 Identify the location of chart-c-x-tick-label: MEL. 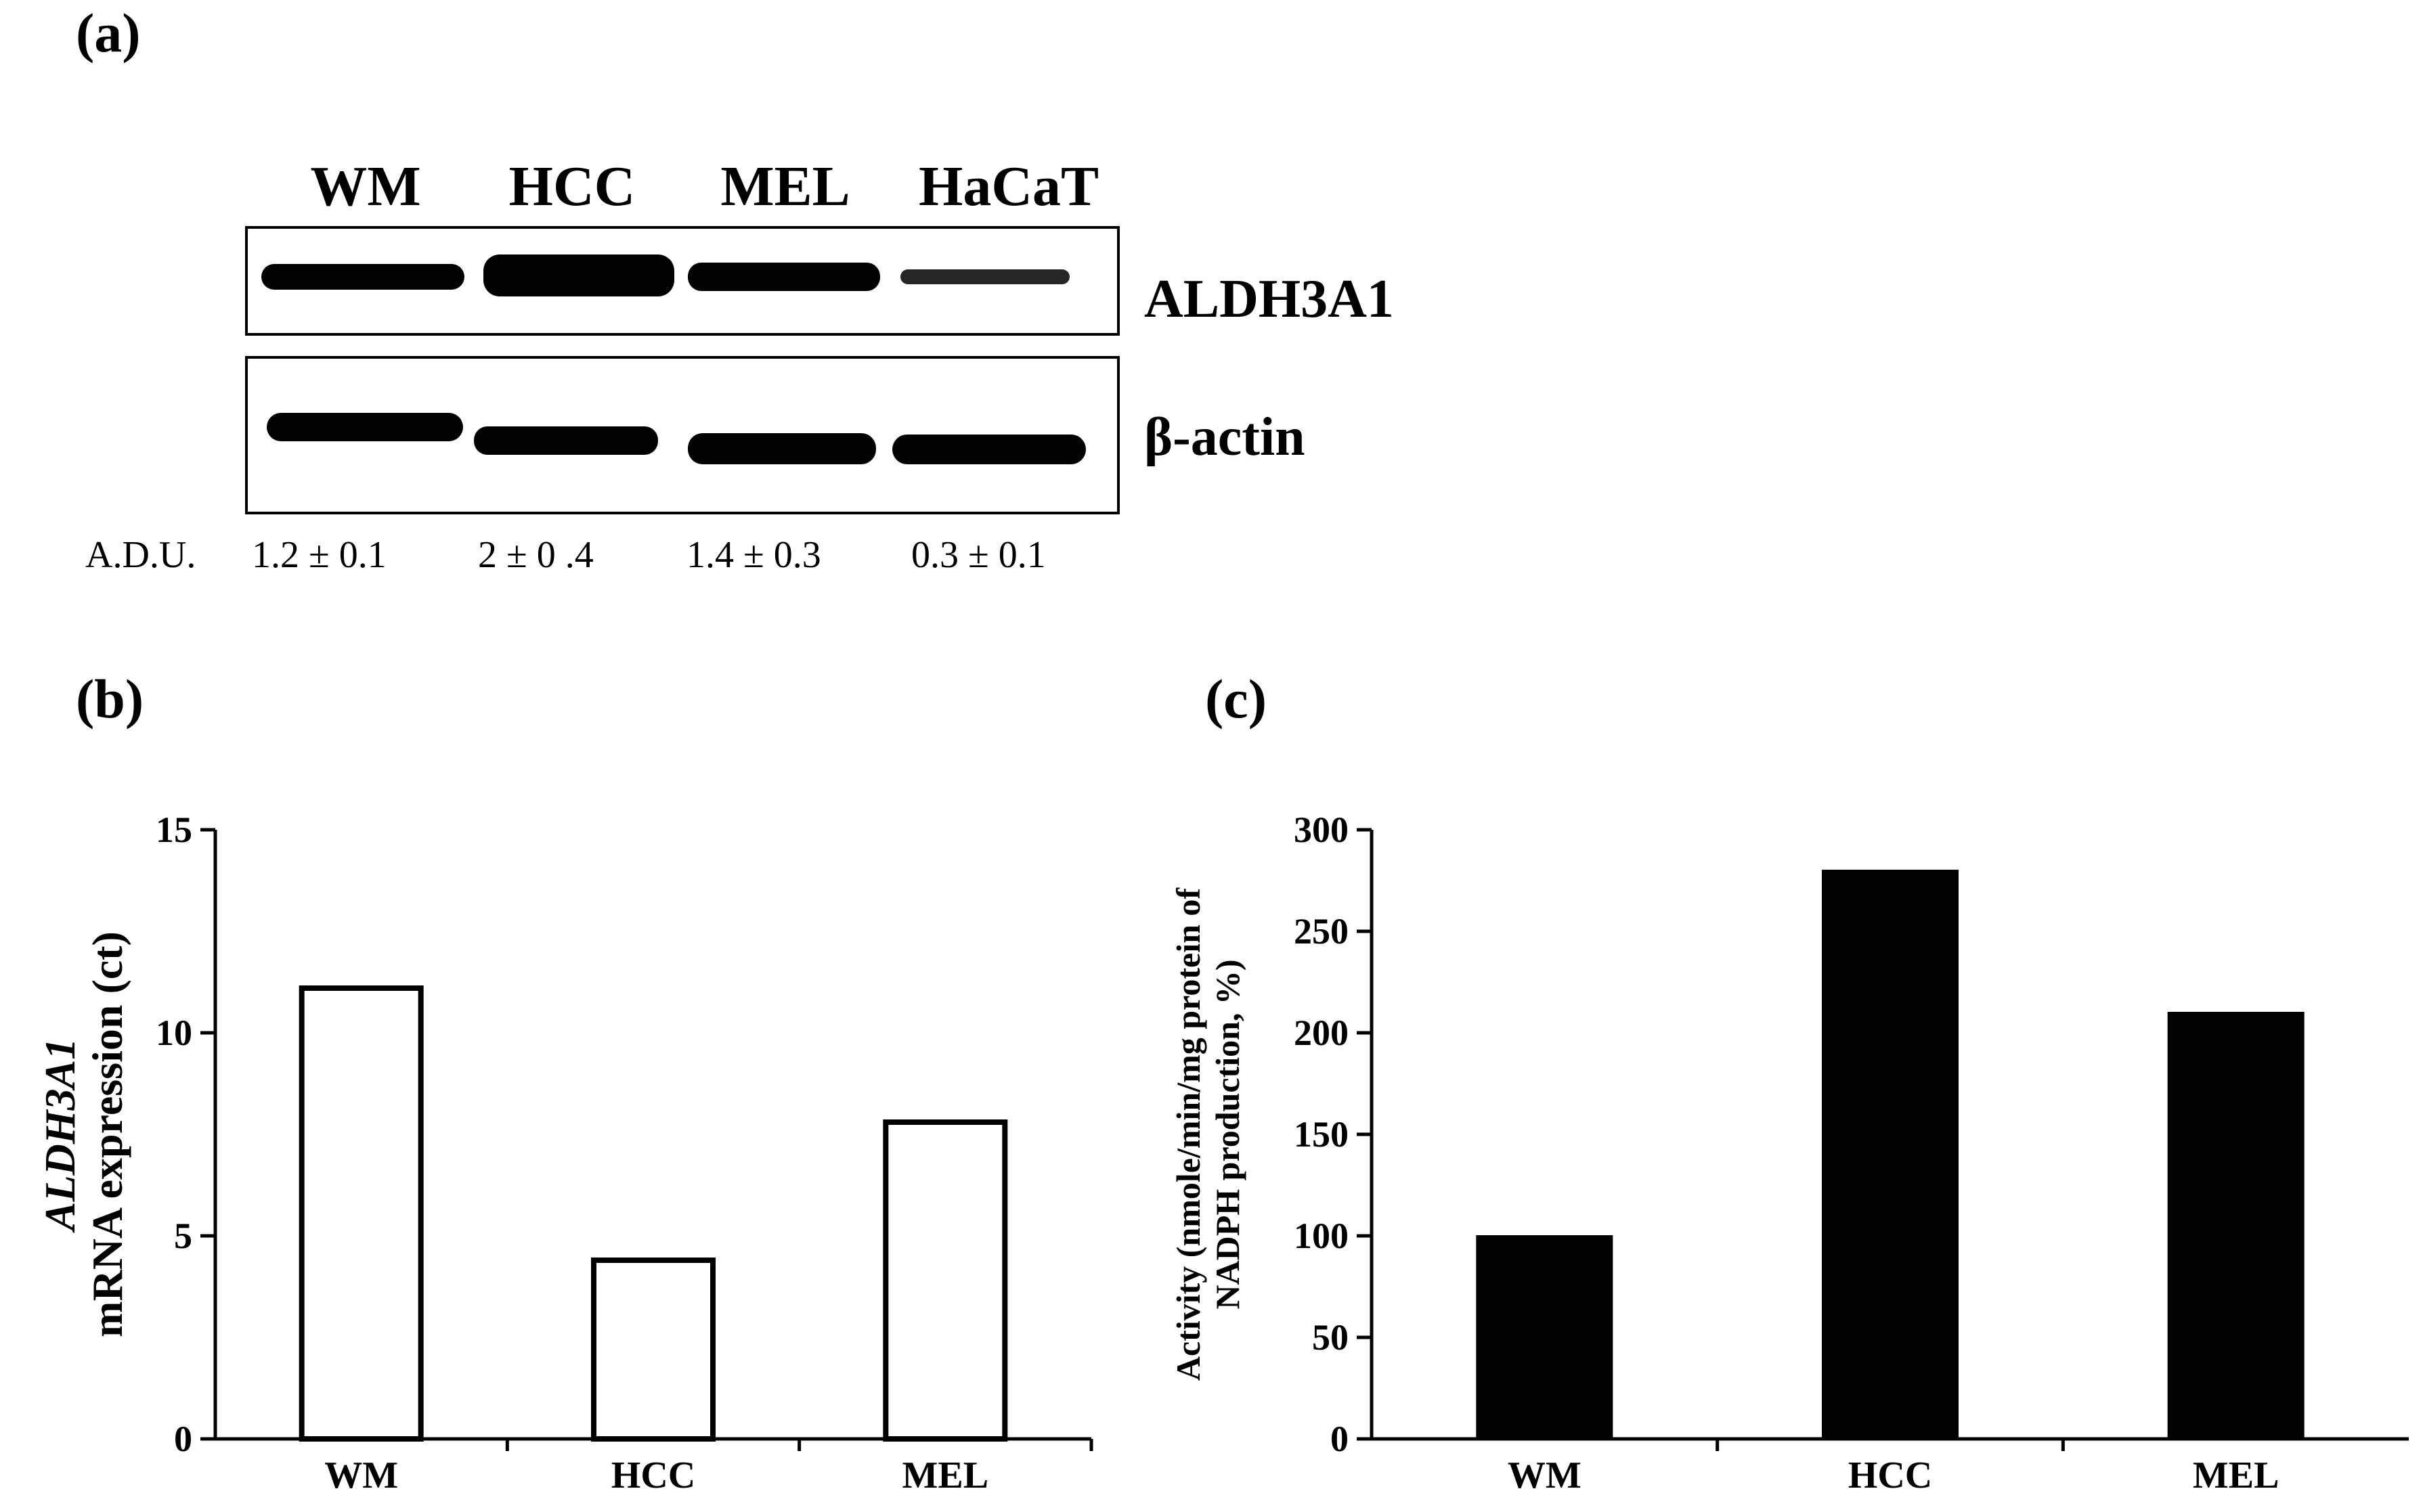
(2236, 1475).